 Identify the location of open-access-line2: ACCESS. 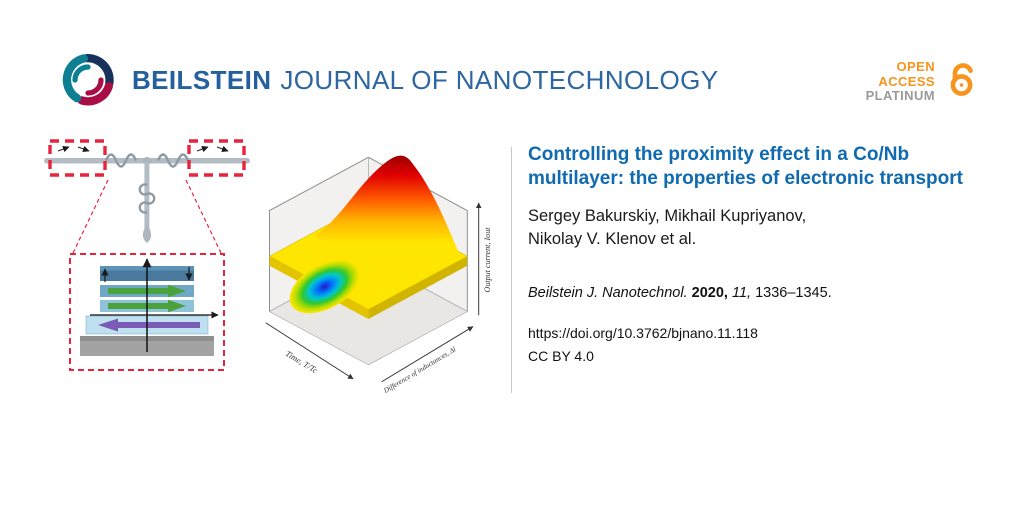
(906, 81).